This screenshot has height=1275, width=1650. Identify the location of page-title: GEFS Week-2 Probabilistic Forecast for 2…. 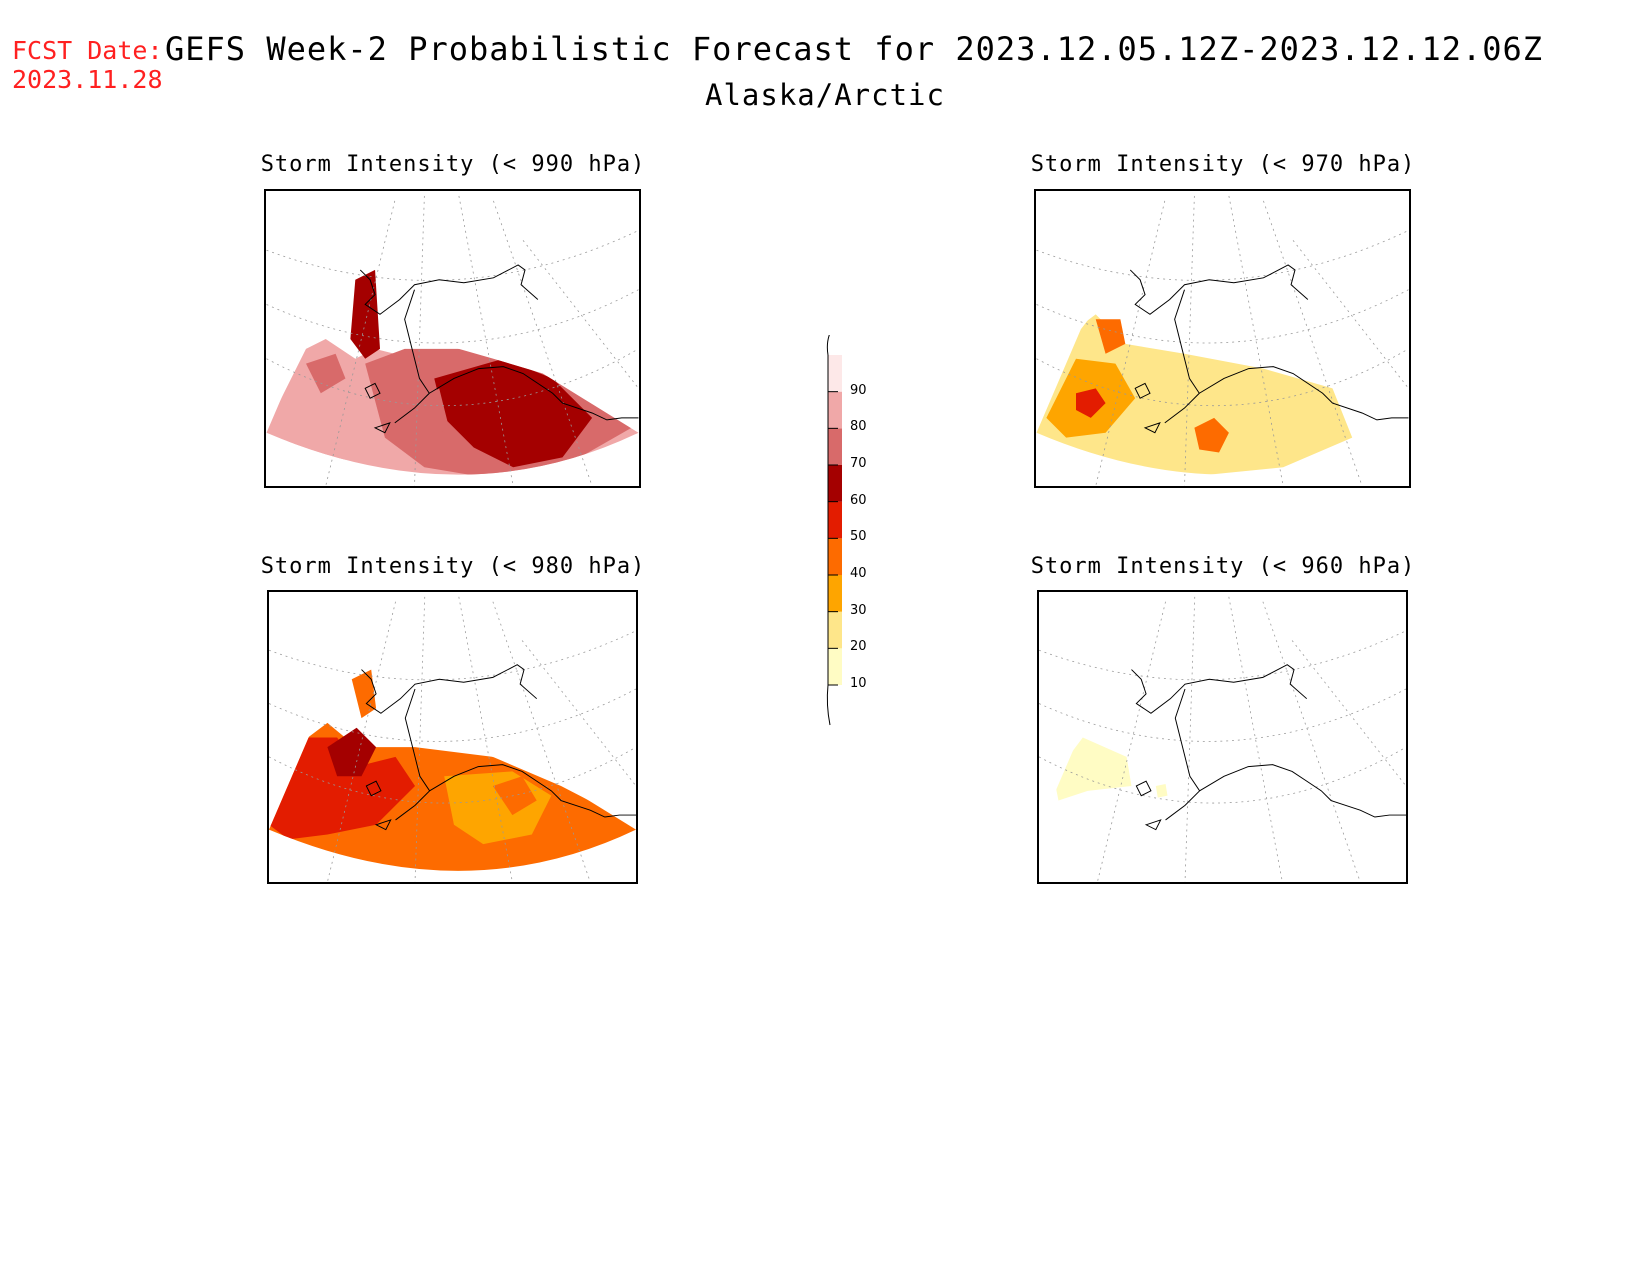
(854, 49).